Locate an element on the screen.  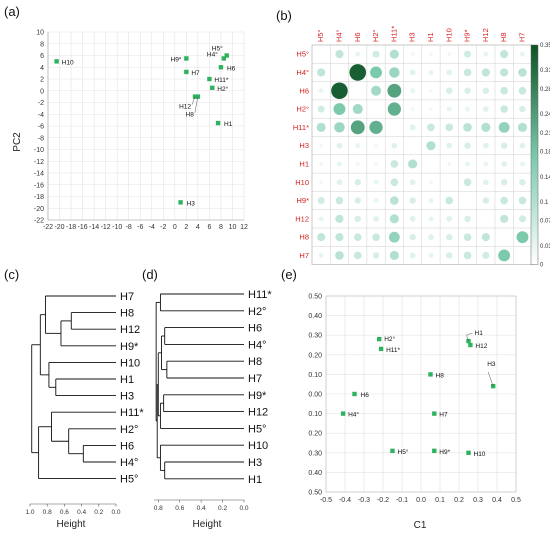
y-tick-label: -20 is located at coordinates (39, 209).